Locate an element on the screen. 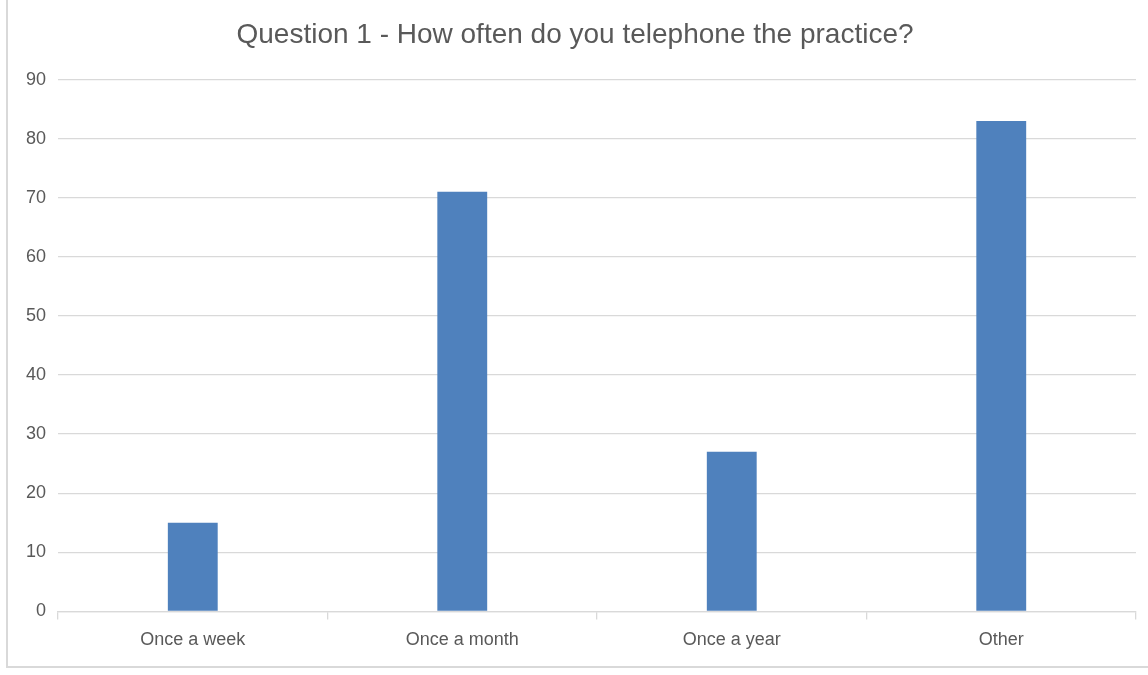  y-tick-label: 30 is located at coordinates (36, 433).